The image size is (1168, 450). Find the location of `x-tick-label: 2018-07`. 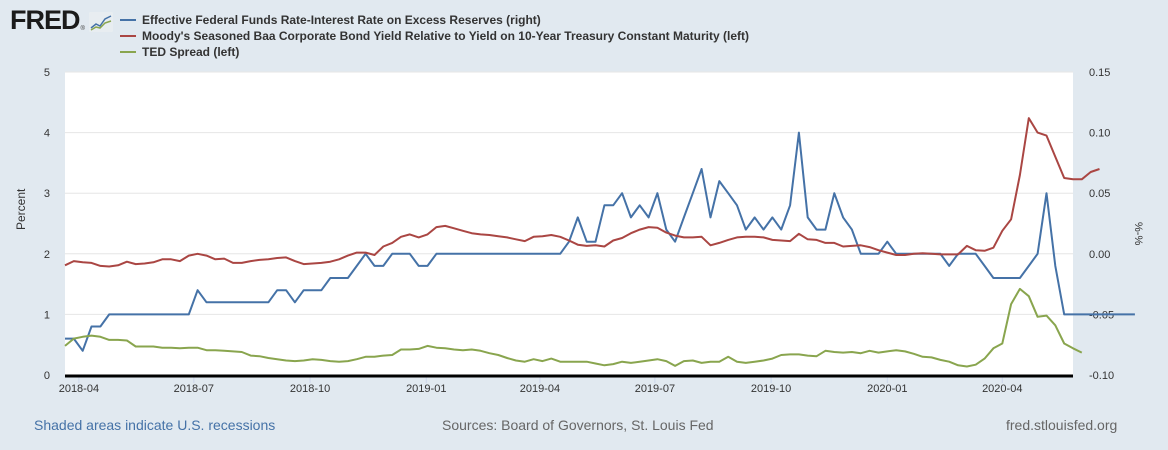

x-tick-label: 2018-07 is located at coordinates (194, 389).